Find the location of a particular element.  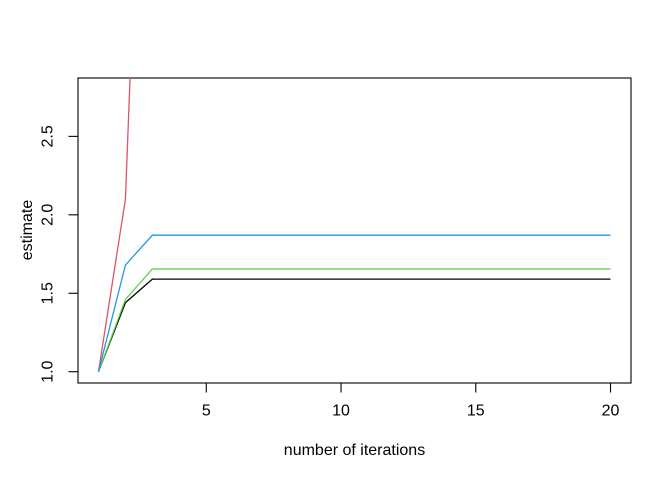

y-axis: 1.0 1.5 2.0 2.5 is located at coordinates (59, 254).